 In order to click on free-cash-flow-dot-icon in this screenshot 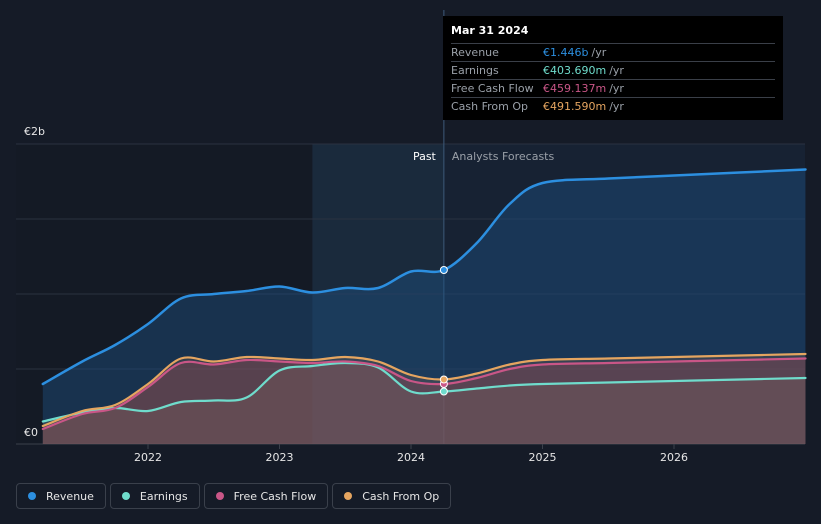, I will do `click(219, 496)`.